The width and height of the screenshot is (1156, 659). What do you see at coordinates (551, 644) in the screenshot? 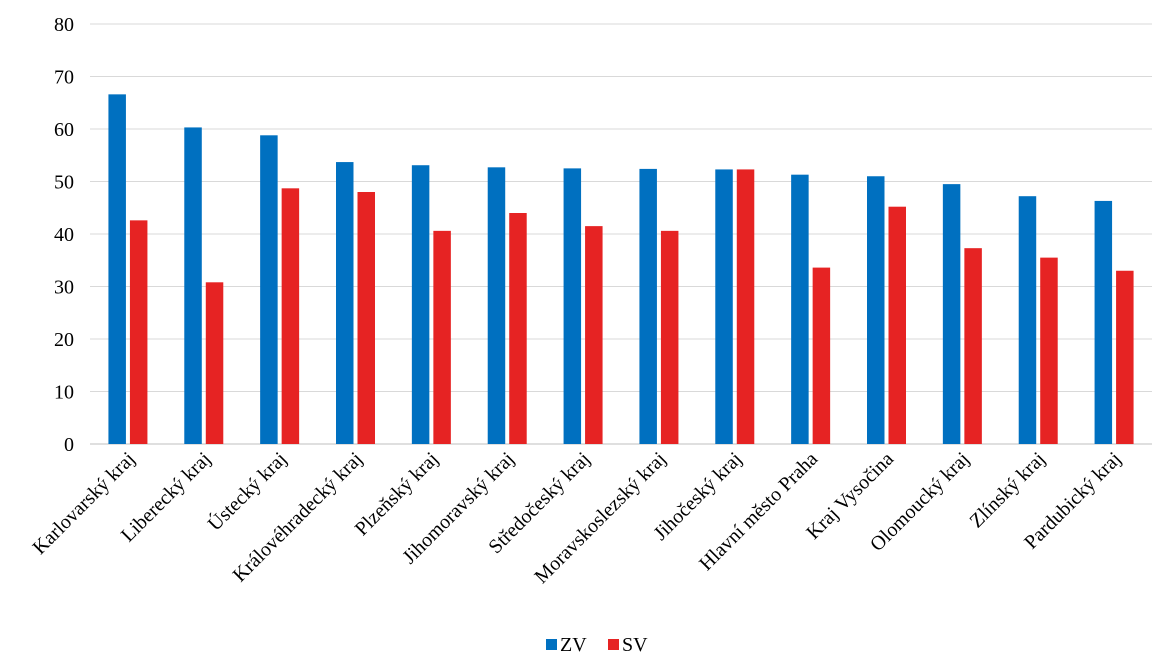
I see `legend-swatch-zv` at bounding box center [551, 644].